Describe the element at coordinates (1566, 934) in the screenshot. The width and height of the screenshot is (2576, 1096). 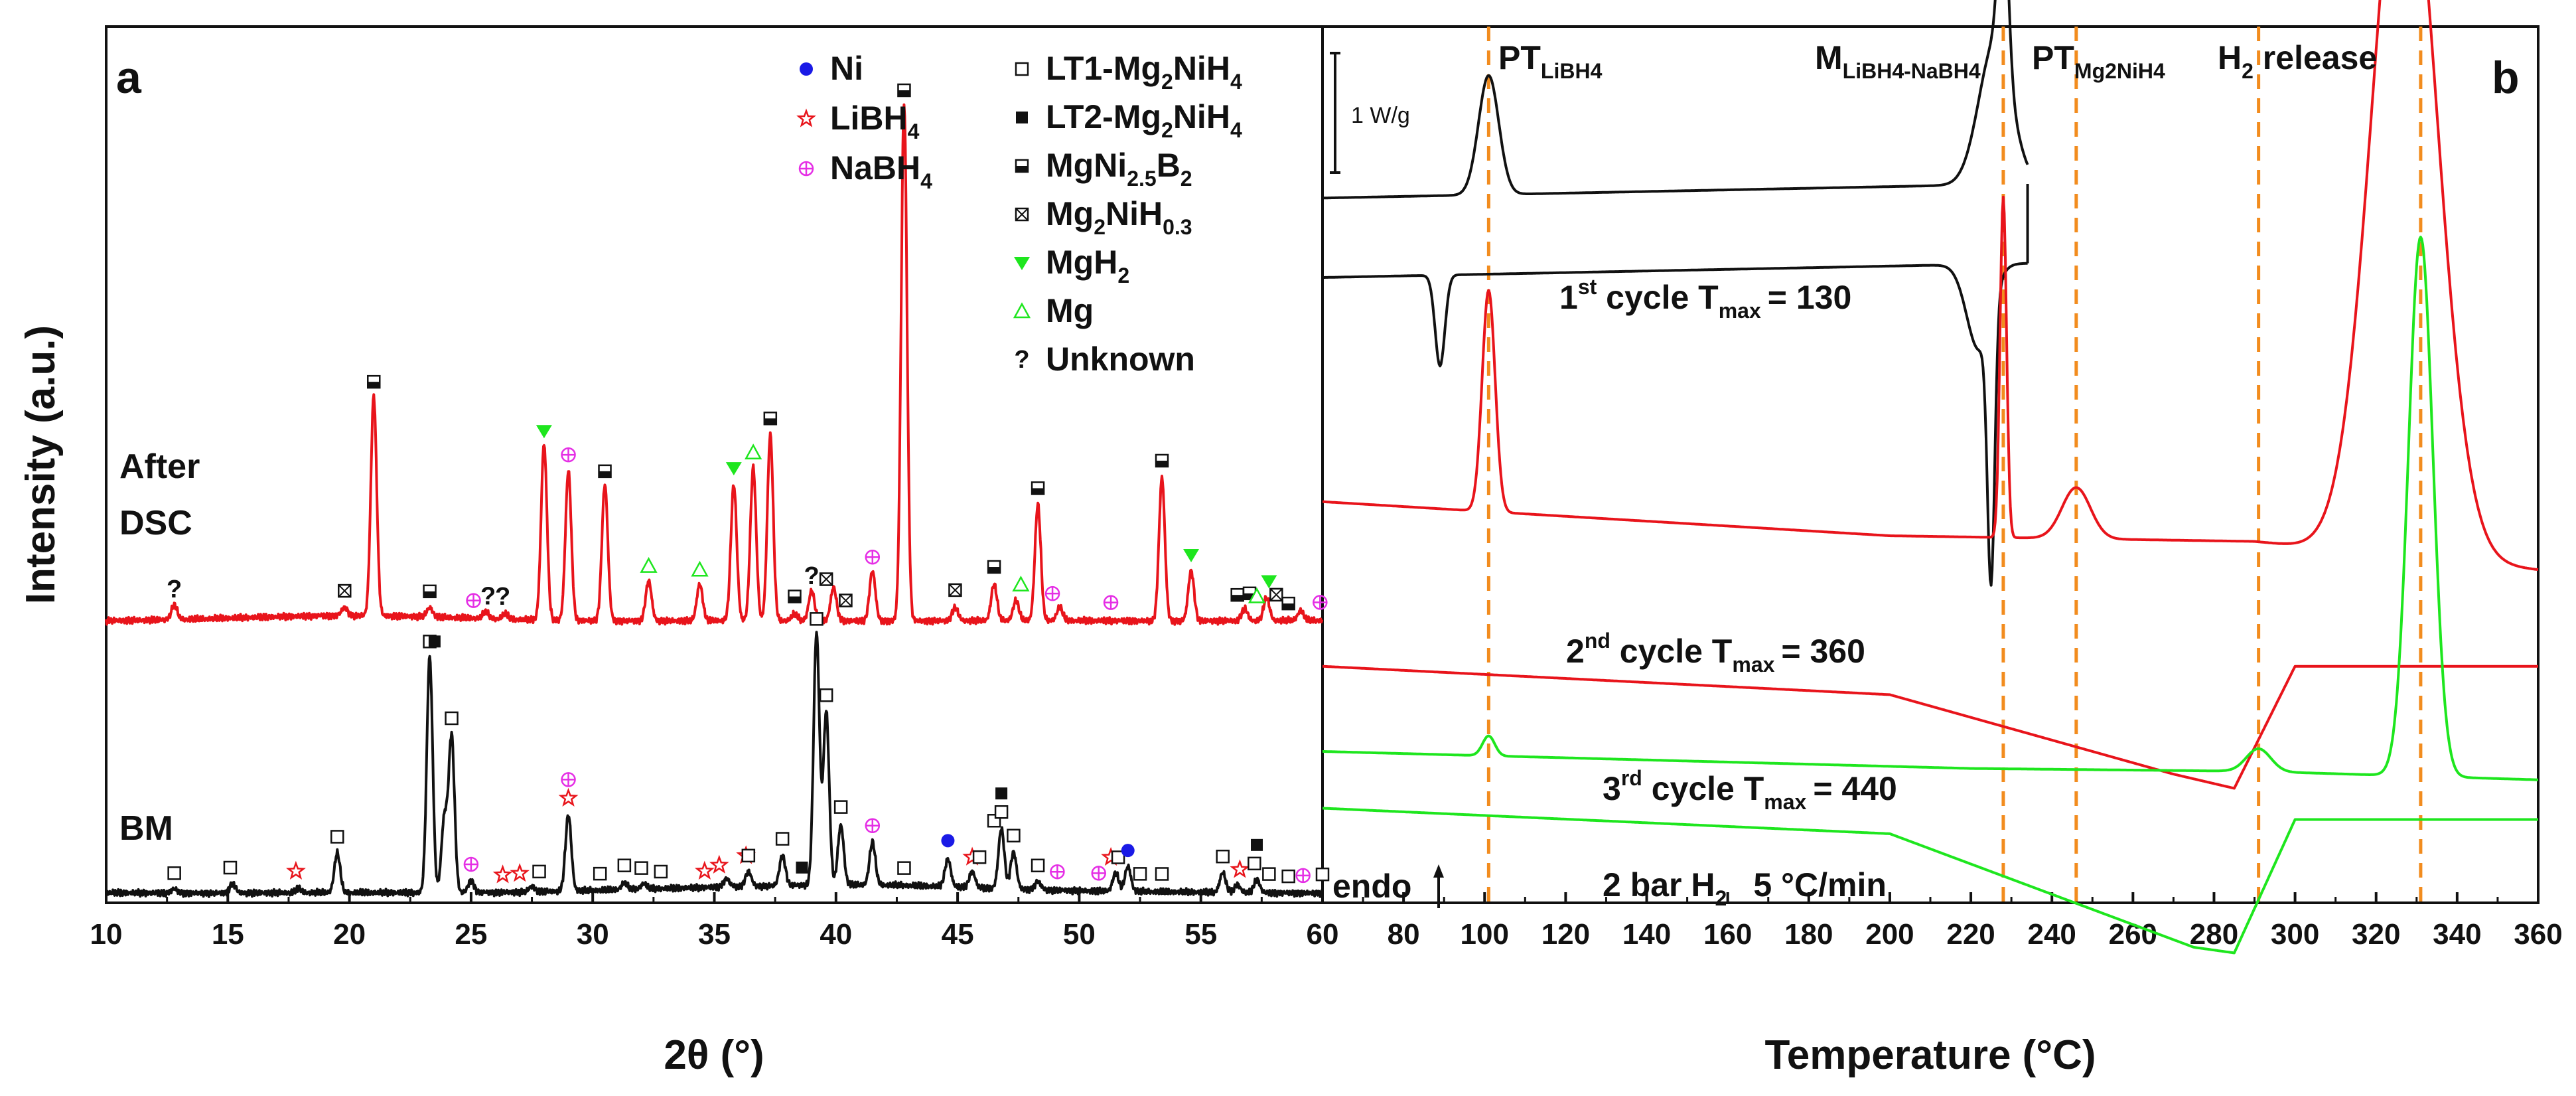
I see `x-tick-label-b: 120` at that location.